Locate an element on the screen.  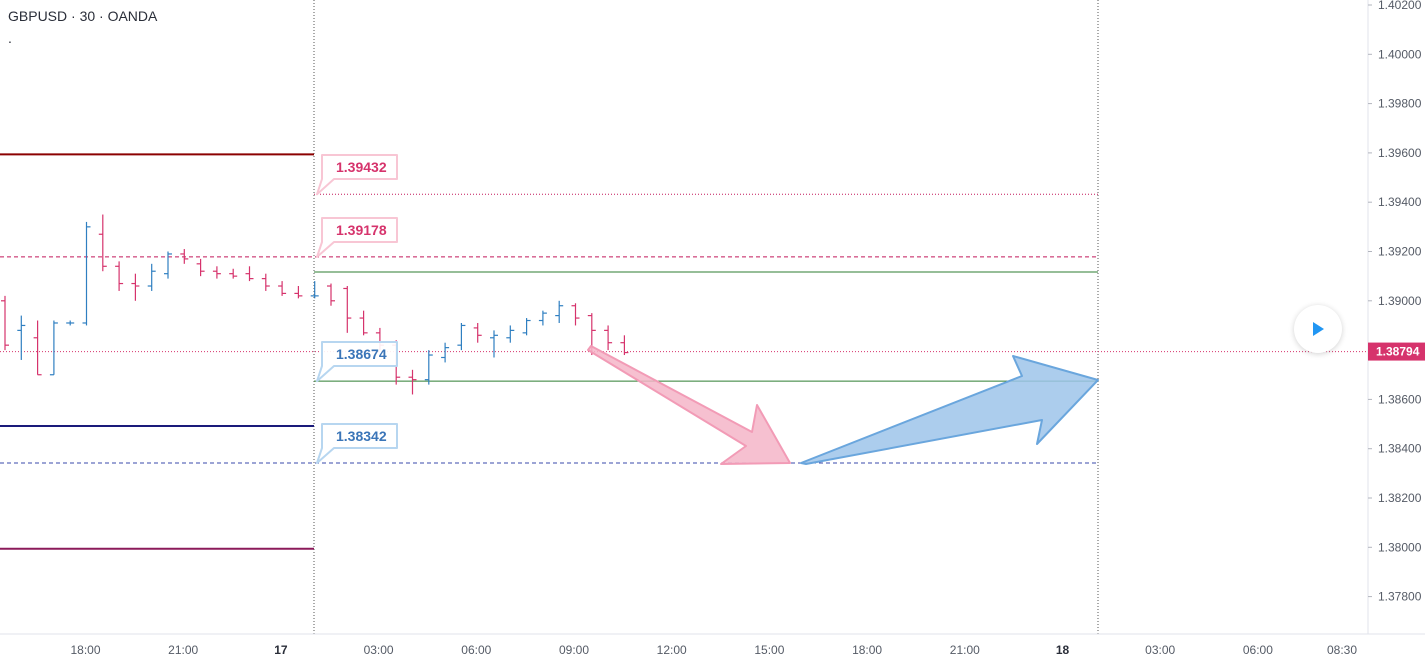
current-price-label: 1.38794 is located at coordinates (1398, 352).